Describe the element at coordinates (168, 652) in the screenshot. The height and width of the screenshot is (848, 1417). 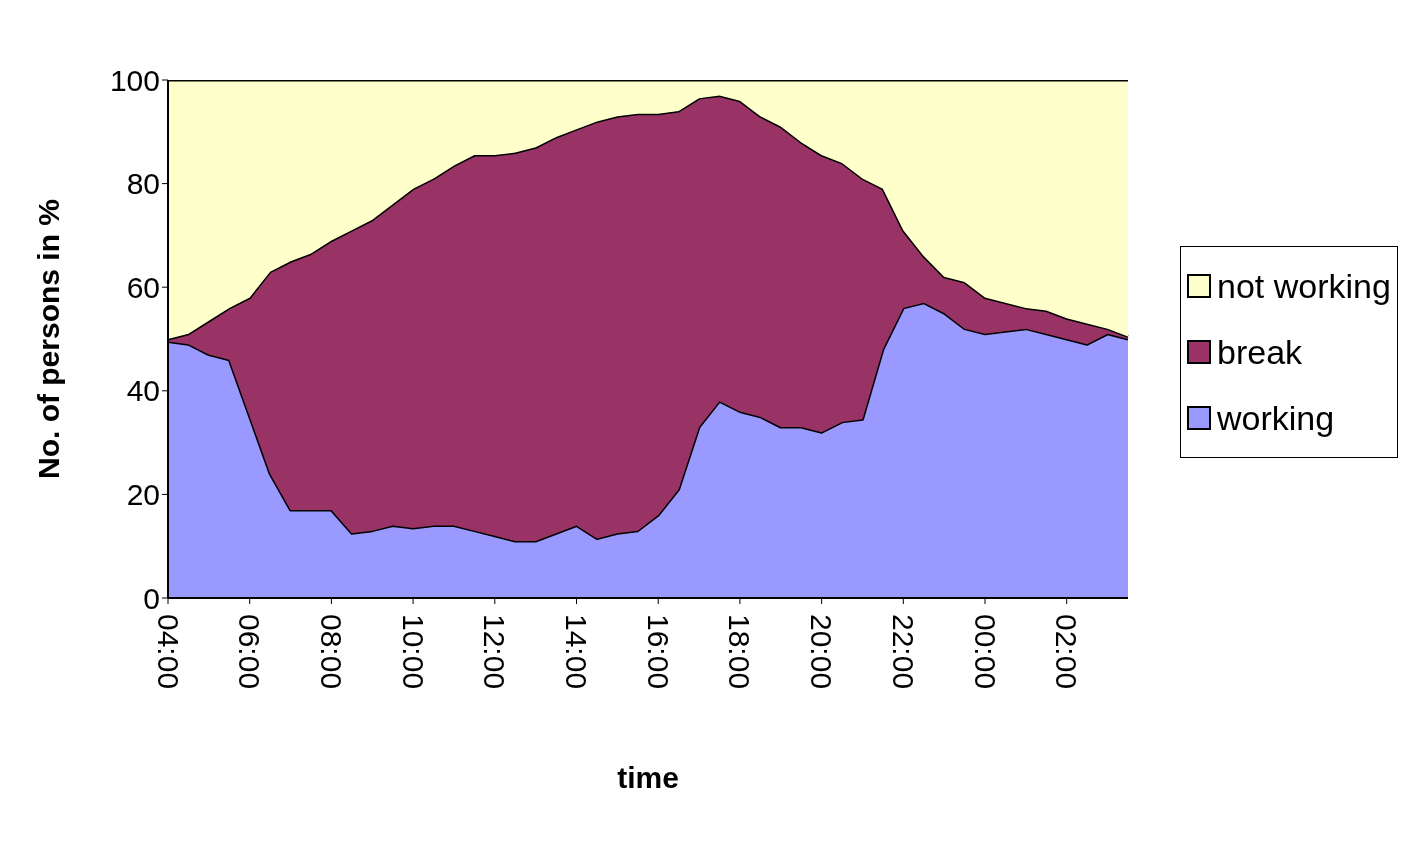
I see `x-tick-label: 04:00` at that location.